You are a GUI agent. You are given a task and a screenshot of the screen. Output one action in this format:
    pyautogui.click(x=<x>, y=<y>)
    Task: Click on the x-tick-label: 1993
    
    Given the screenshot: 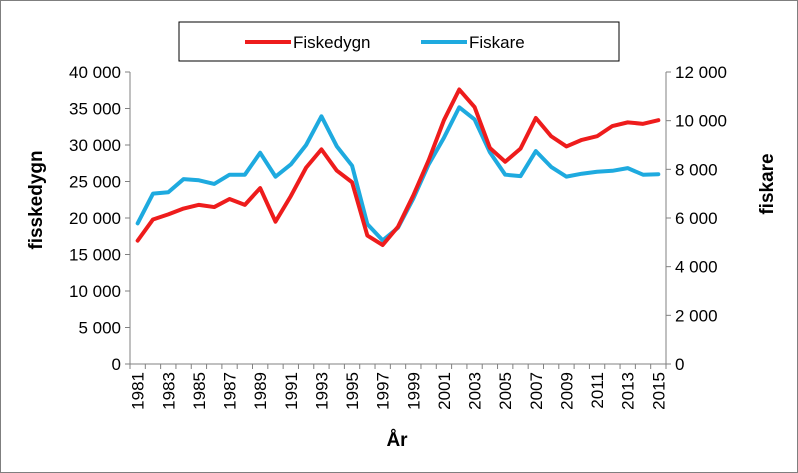 What is the action you would take?
    pyautogui.click(x=321, y=391)
    